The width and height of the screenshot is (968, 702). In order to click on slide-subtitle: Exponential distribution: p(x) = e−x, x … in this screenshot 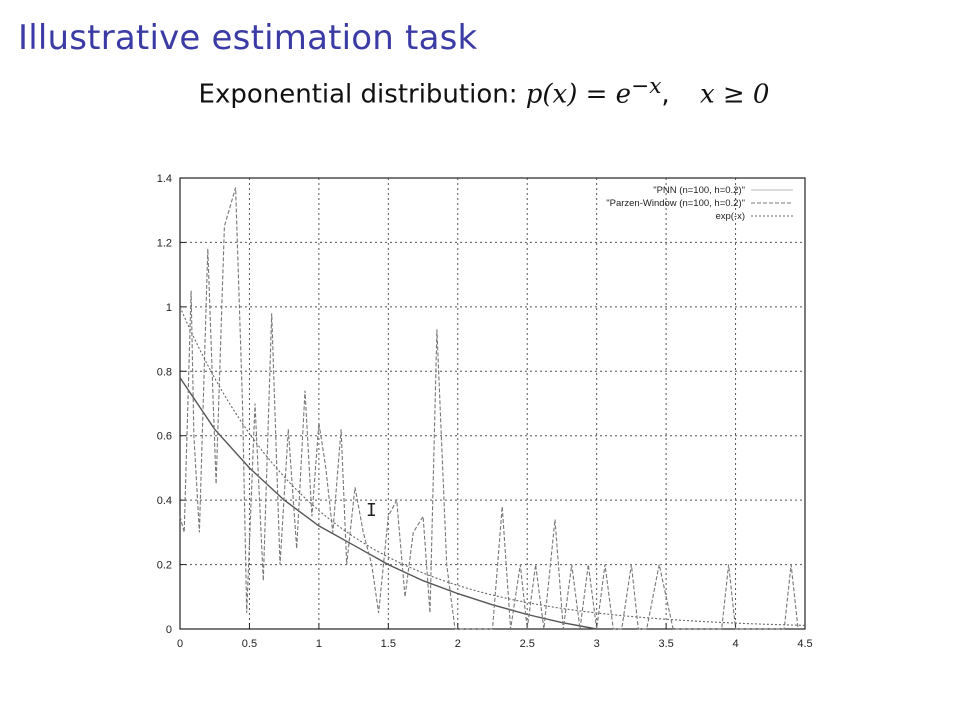, I will do `click(484, 92)`.